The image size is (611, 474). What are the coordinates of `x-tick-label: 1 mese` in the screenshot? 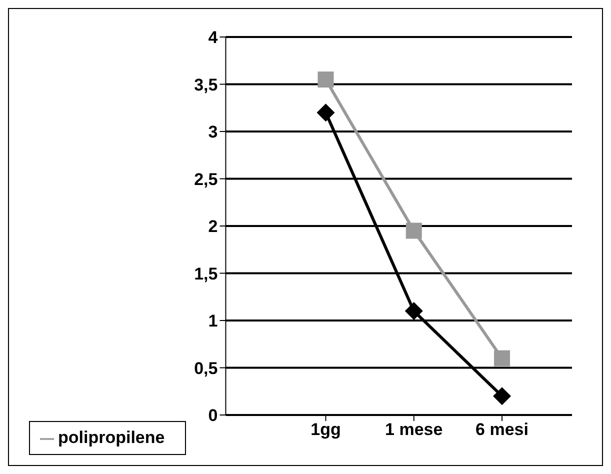 It's located at (414, 430).